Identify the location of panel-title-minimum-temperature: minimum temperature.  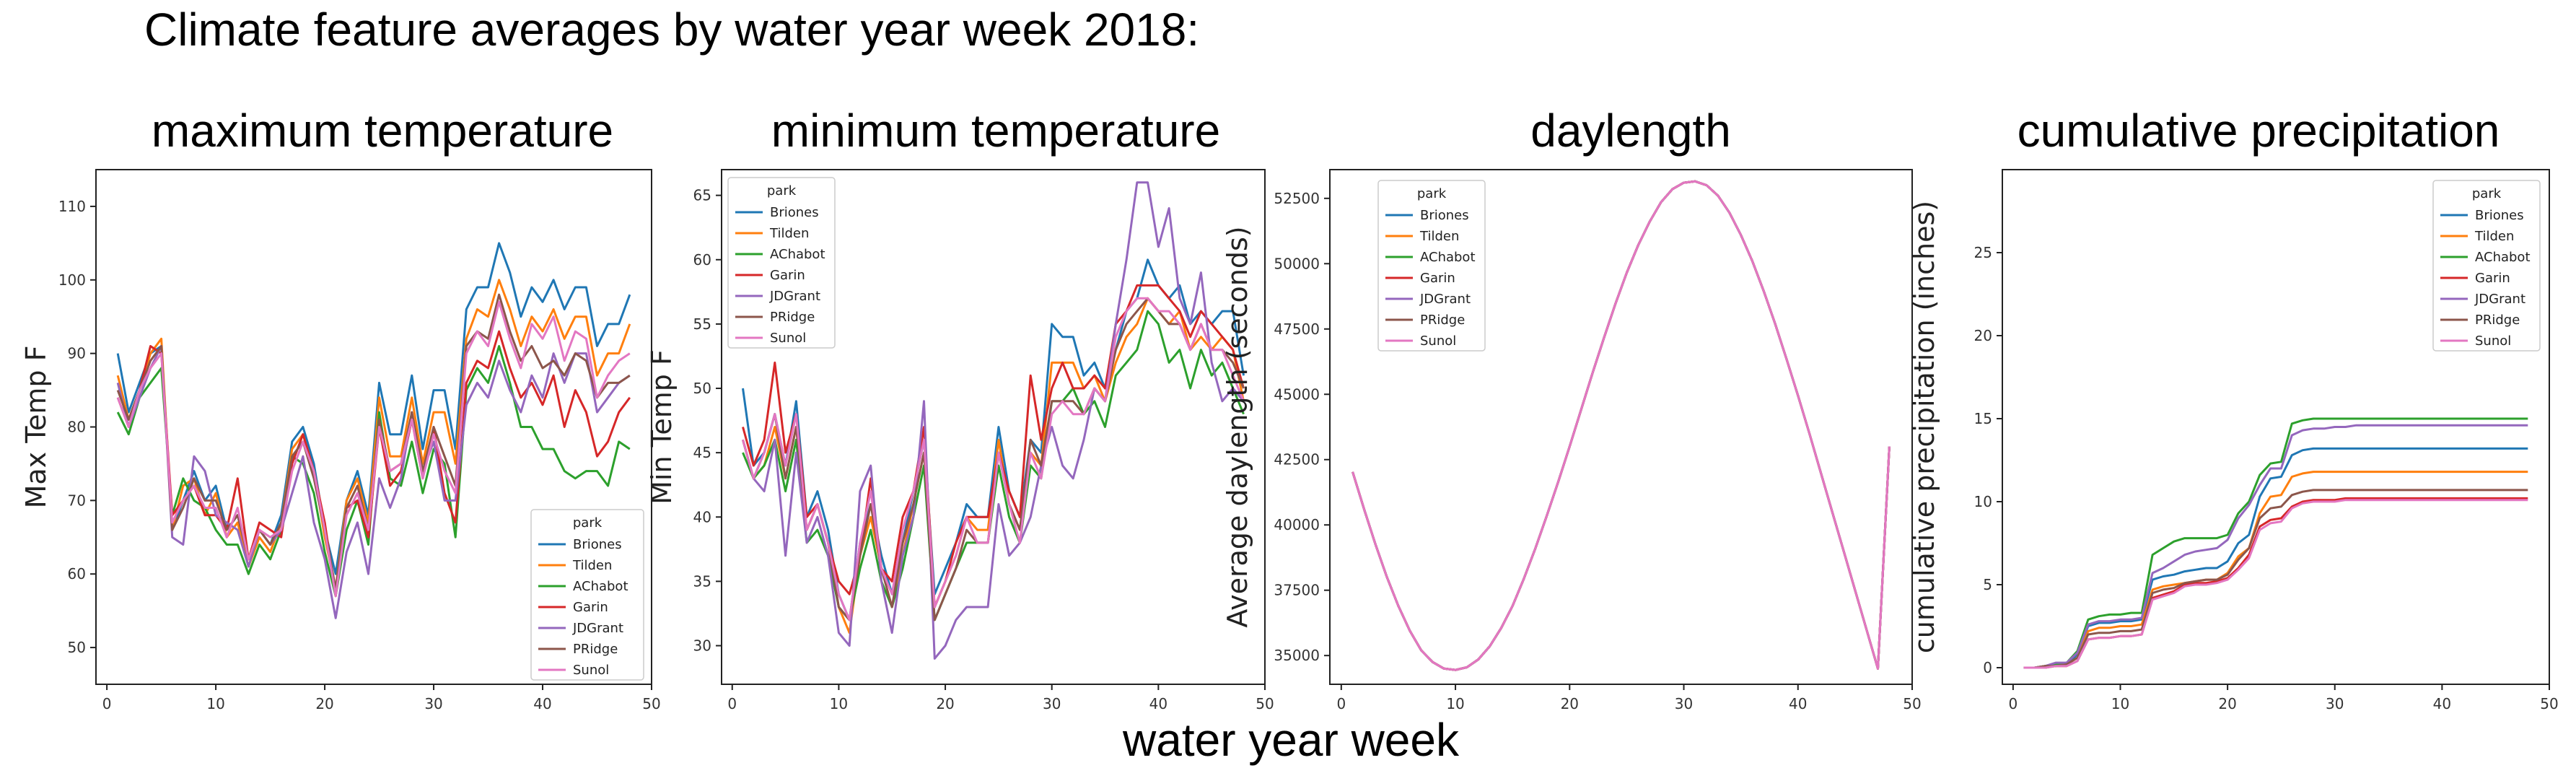
(996, 131).